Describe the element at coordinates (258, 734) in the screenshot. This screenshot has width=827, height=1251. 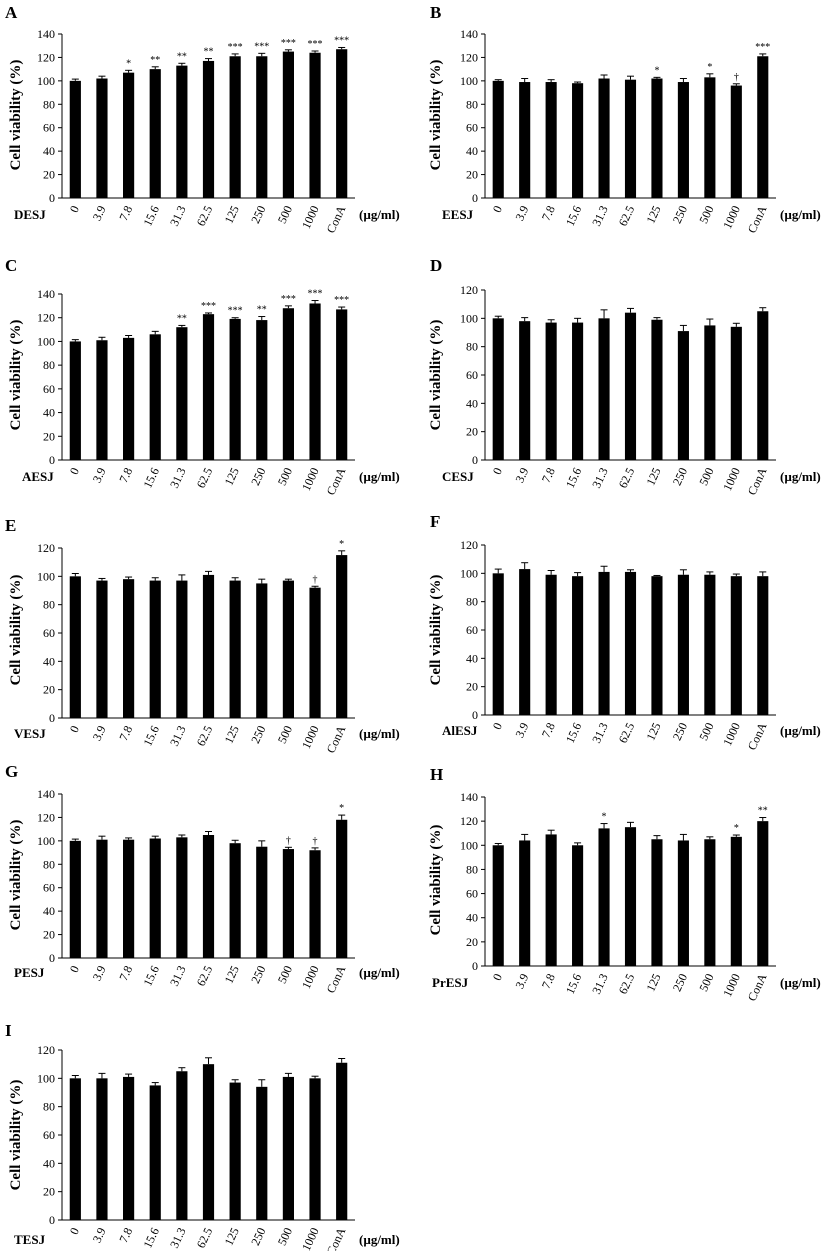
I see `x-tick-label: 250` at that location.